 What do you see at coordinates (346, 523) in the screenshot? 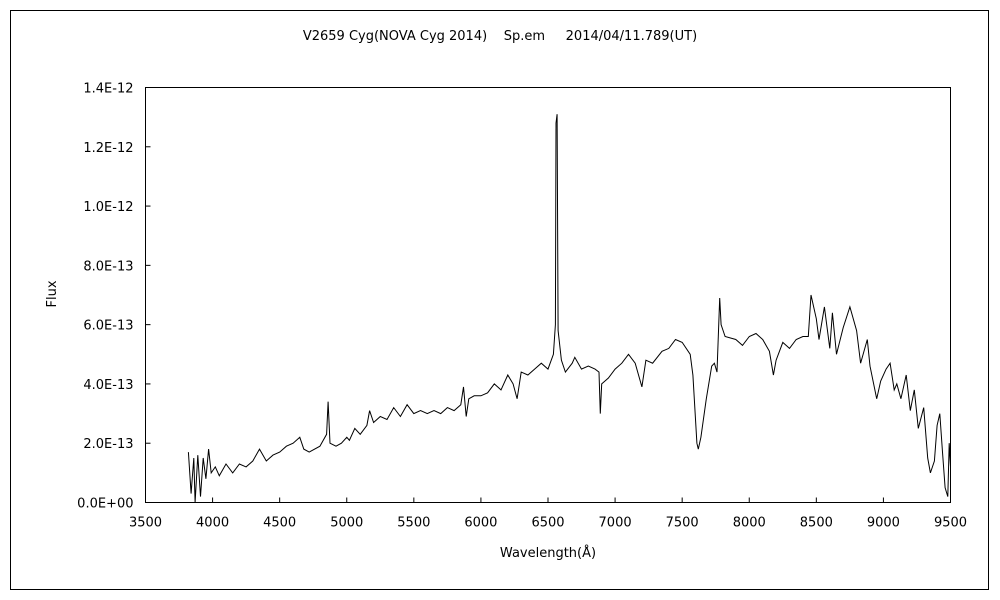
I see `x-tick-label: 5000` at bounding box center [346, 523].